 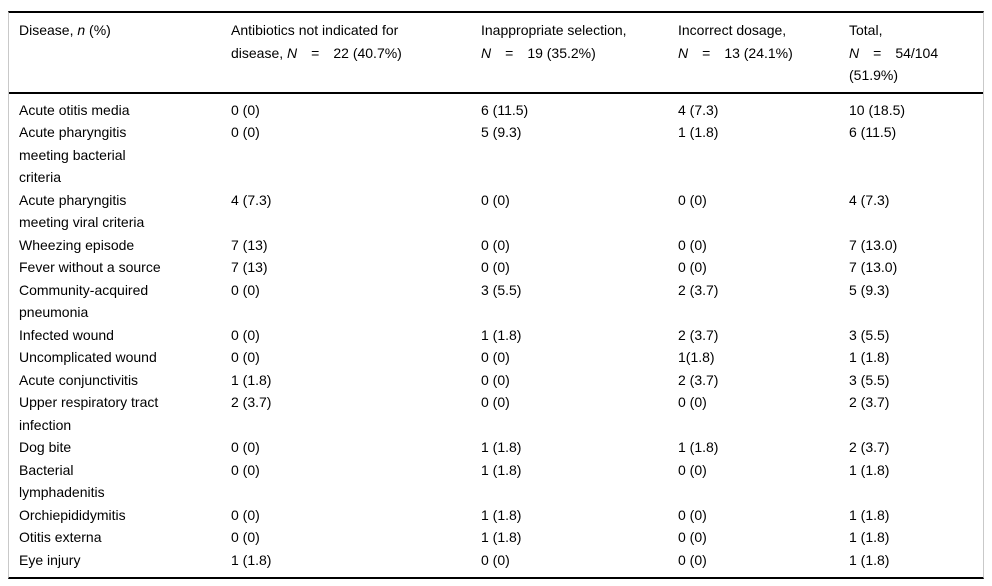 I want to click on header-text: Disease,, so click(x=48, y=30).